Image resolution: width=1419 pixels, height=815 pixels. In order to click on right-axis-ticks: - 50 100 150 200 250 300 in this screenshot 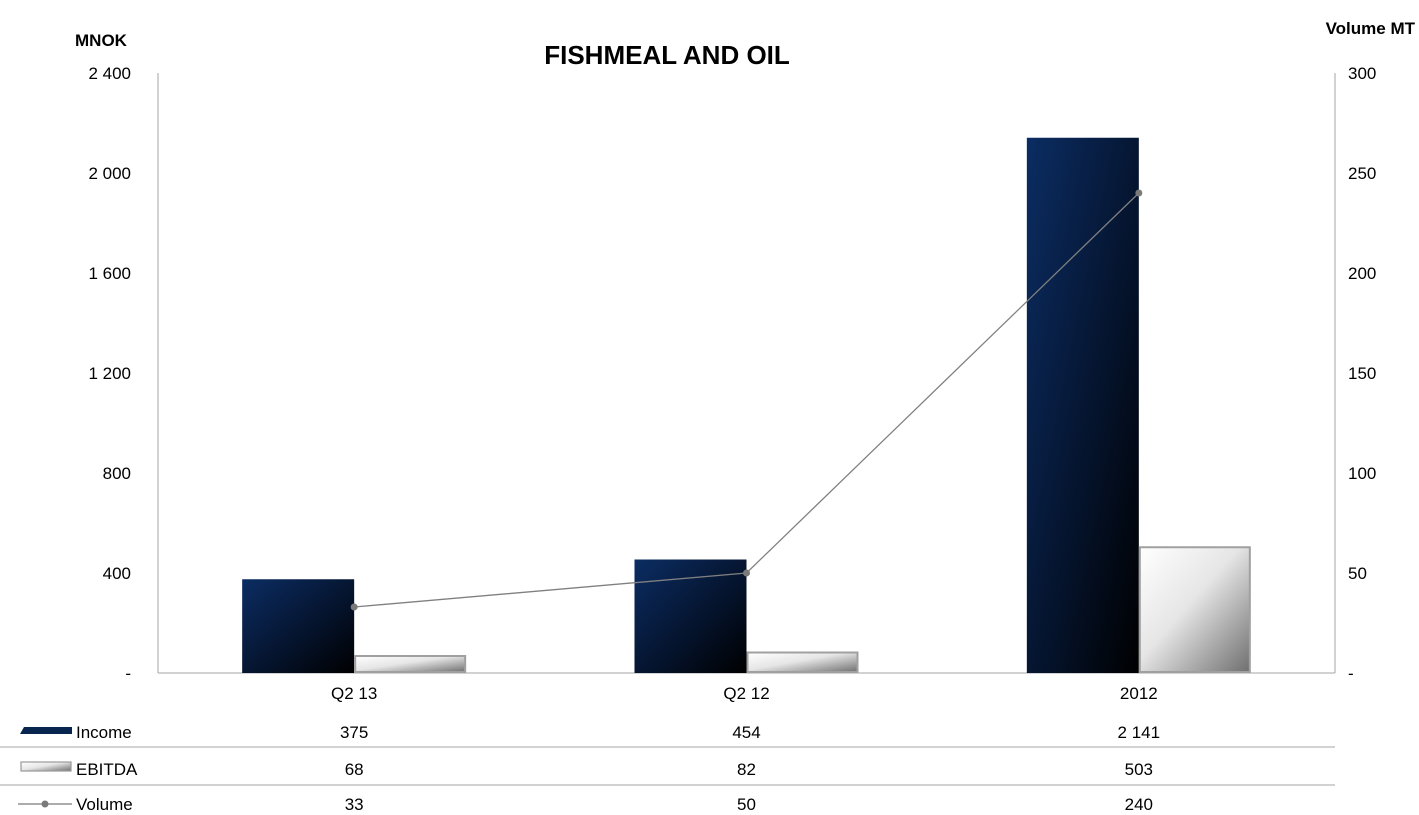, I will do `click(1362, 373)`.